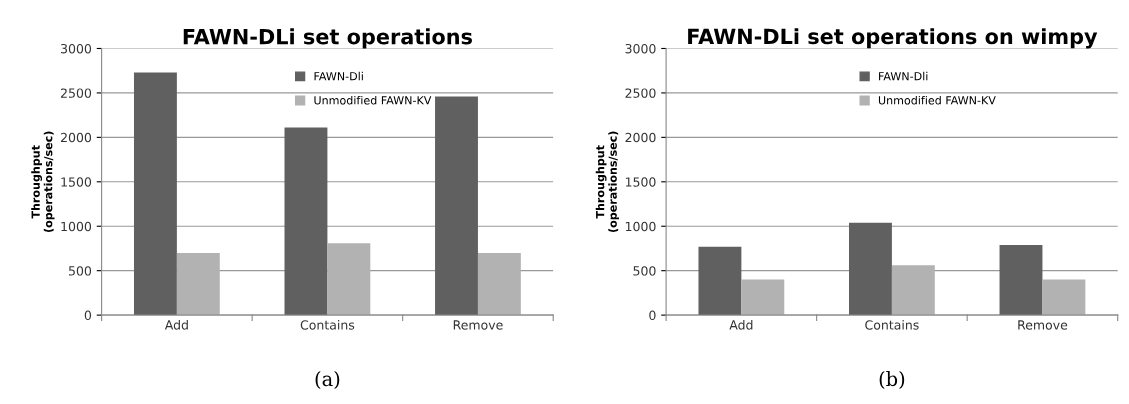  Describe the element at coordinates (327, 380) in the screenshot. I see `text: (a)` at that location.